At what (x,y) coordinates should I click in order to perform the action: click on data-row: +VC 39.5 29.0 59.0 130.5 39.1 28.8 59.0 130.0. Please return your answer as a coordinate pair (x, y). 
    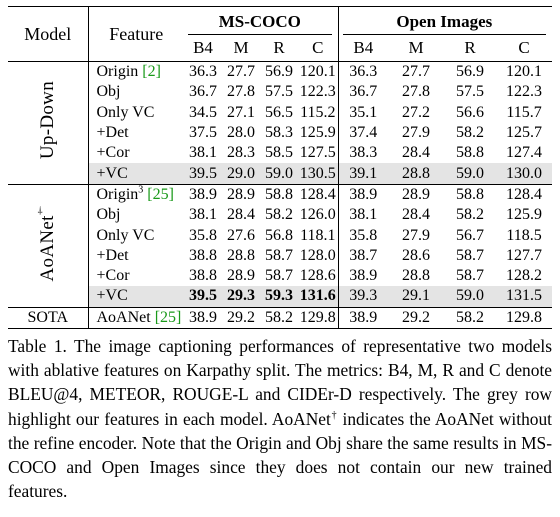
    Looking at the image, I should click on (280, 174).